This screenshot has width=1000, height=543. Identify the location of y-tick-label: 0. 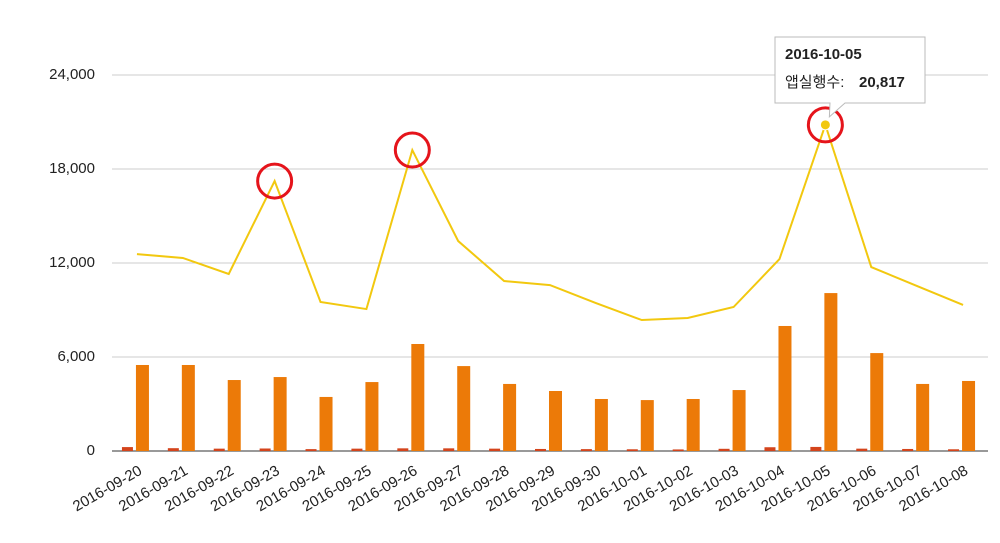
(91, 450).